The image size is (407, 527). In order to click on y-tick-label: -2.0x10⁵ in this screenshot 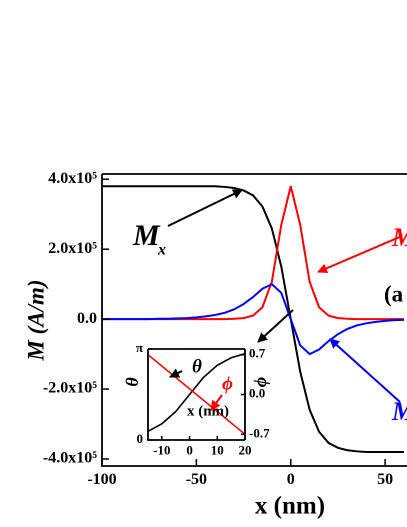, I will do `click(70, 388)`.